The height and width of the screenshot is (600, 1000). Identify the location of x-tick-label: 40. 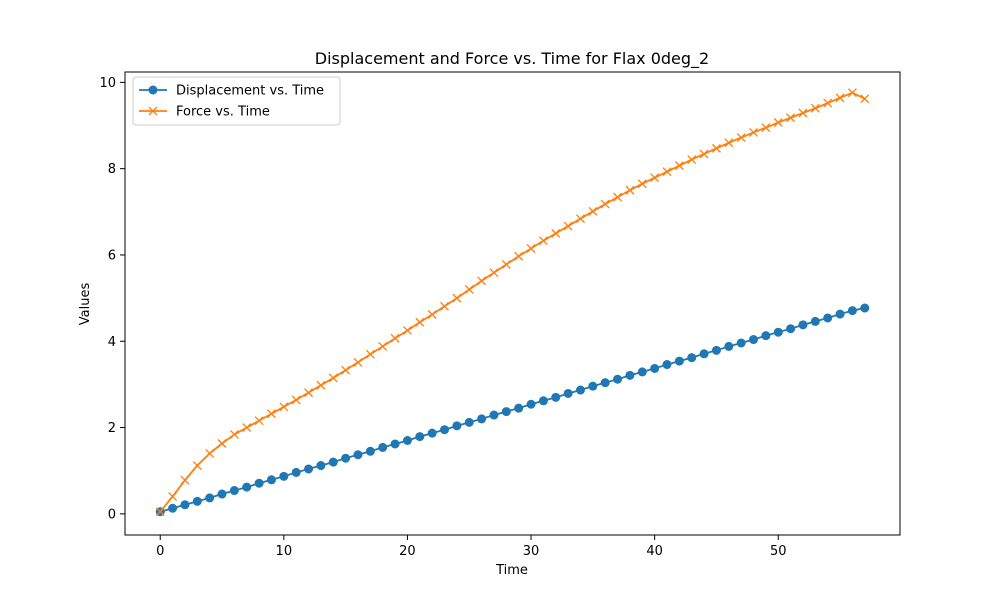
(654, 551).